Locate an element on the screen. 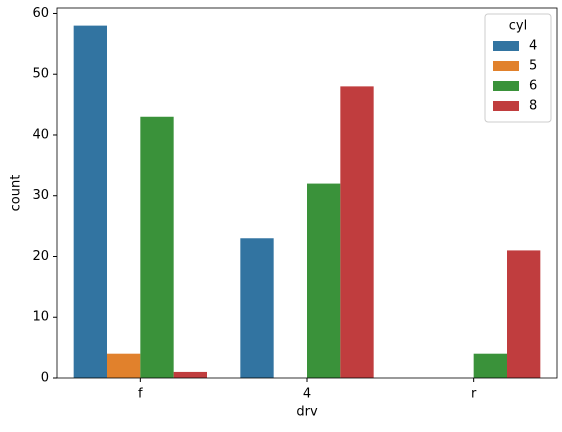  legend-label: 5 is located at coordinates (533, 66).